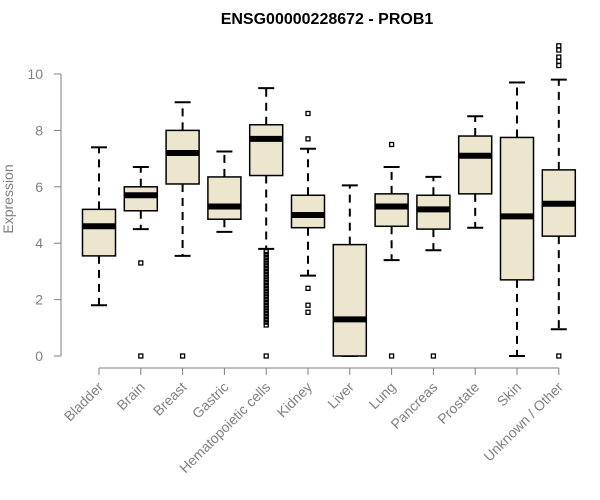  Describe the element at coordinates (458, 403) in the screenshot. I see `x-tick-label: Prostate` at that location.